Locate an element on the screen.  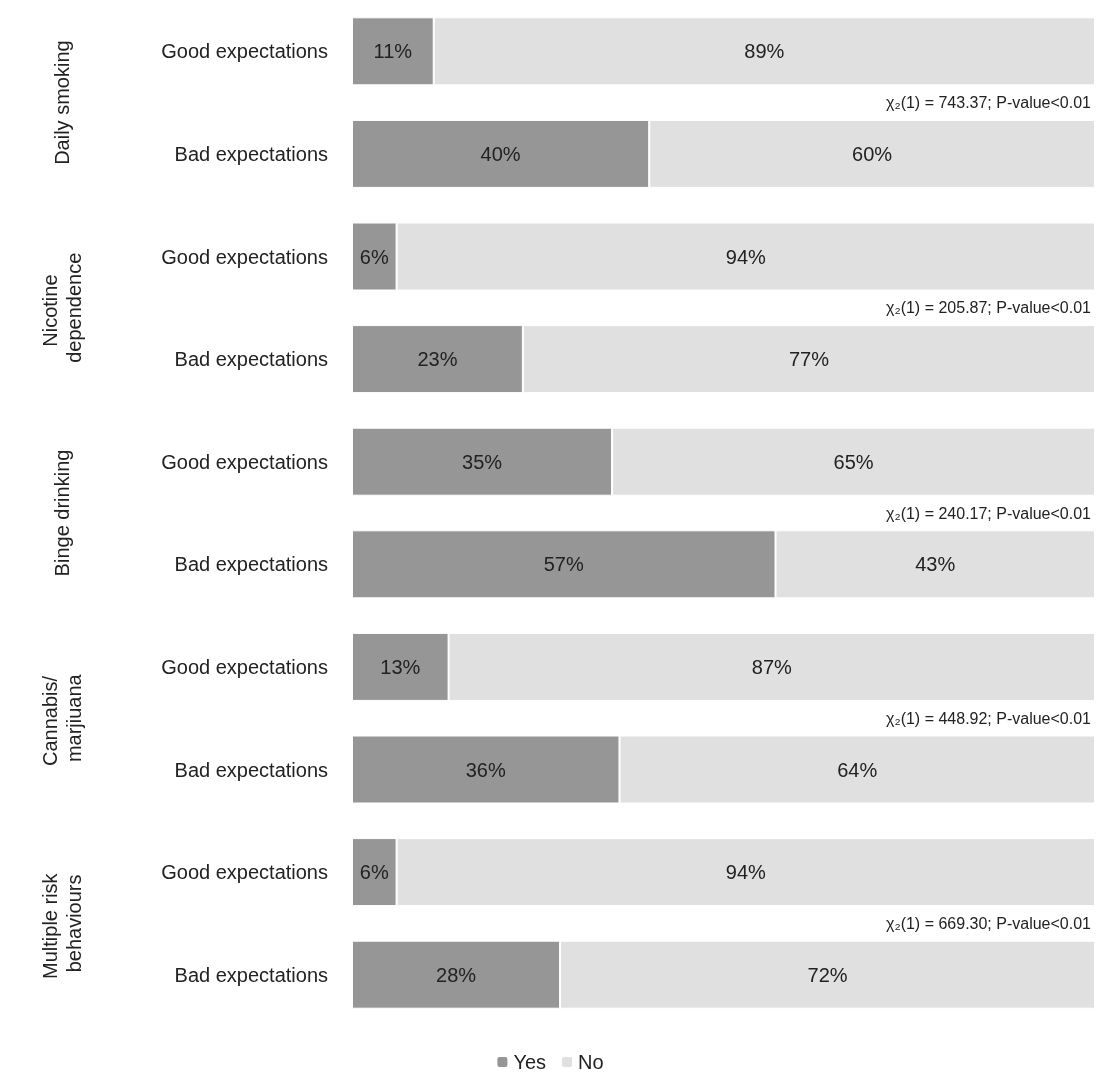
data-label: 57% is located at coordinates (563, 564).